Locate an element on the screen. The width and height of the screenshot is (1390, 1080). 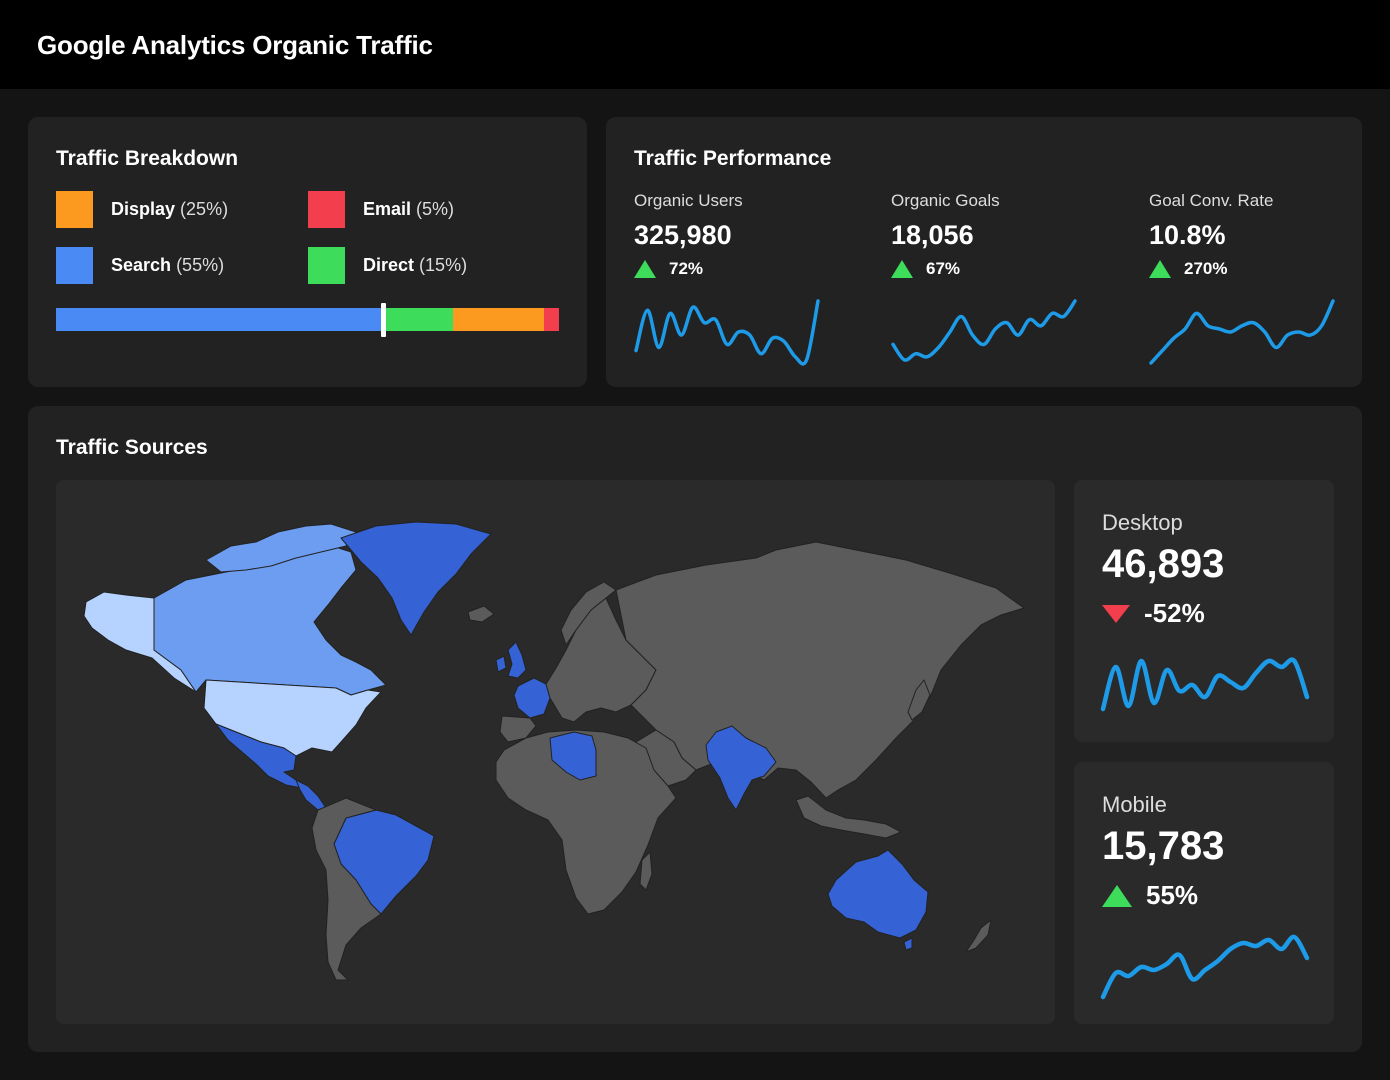
legend-direct: Direct (15%) is located at coordinates (387, 265).